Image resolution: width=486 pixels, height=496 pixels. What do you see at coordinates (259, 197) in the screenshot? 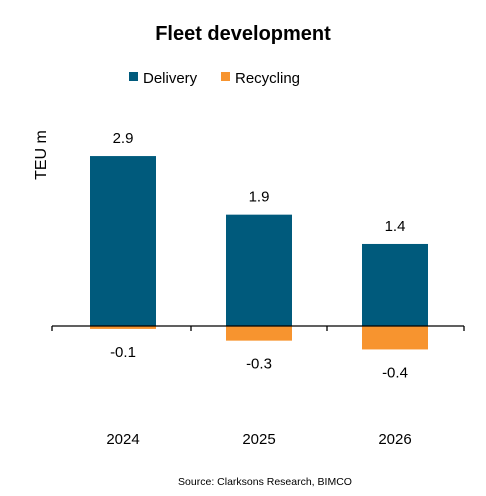
I see `data-label-delivery-2025: 1.9` at bounding box center [259, 197].